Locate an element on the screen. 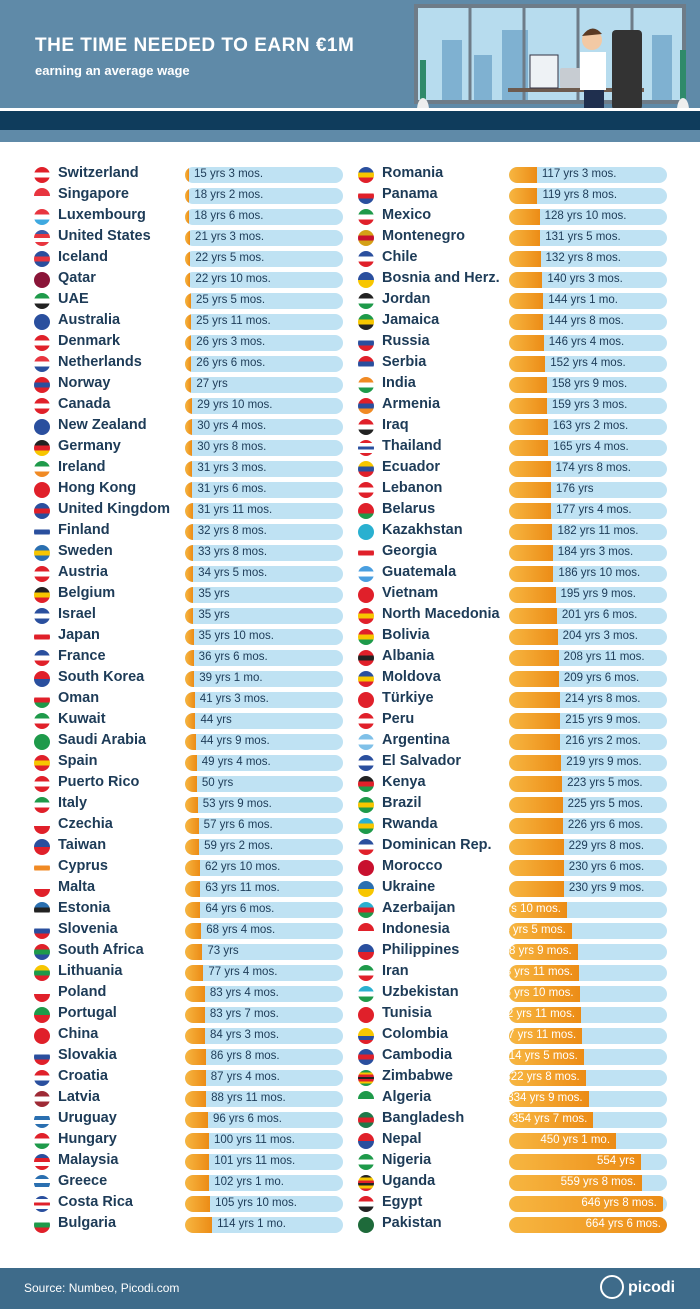 This screenshot has height=1309, width=700. bar-track: 18 yrs 6 mos. is located at coordinates (264, 217).